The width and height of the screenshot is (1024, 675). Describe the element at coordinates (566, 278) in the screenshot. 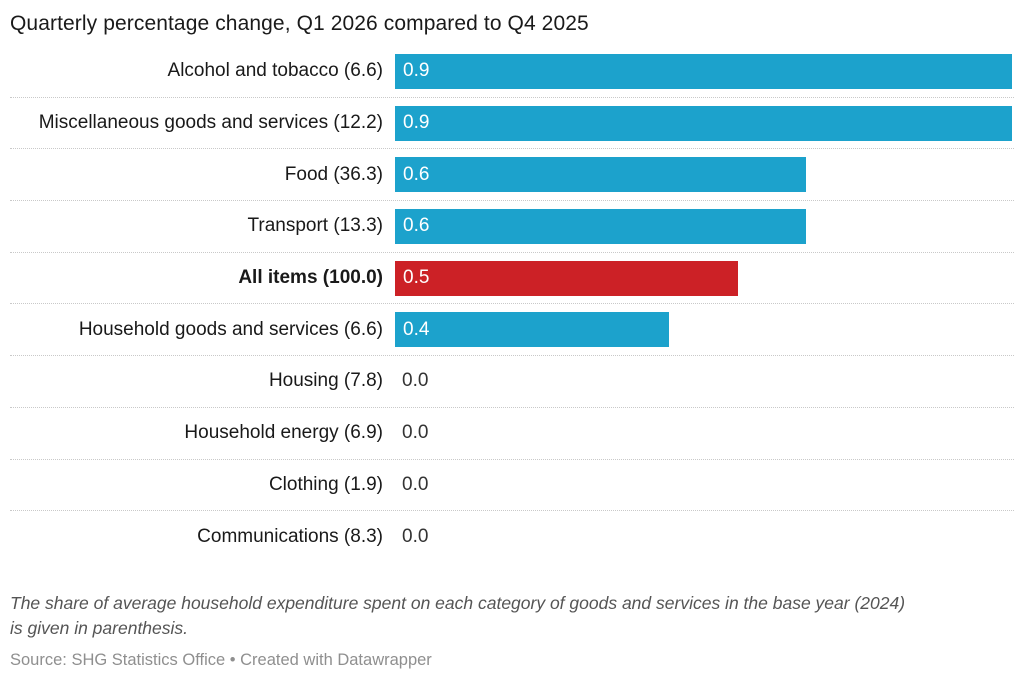

I see `bar: 0.5` at that location.